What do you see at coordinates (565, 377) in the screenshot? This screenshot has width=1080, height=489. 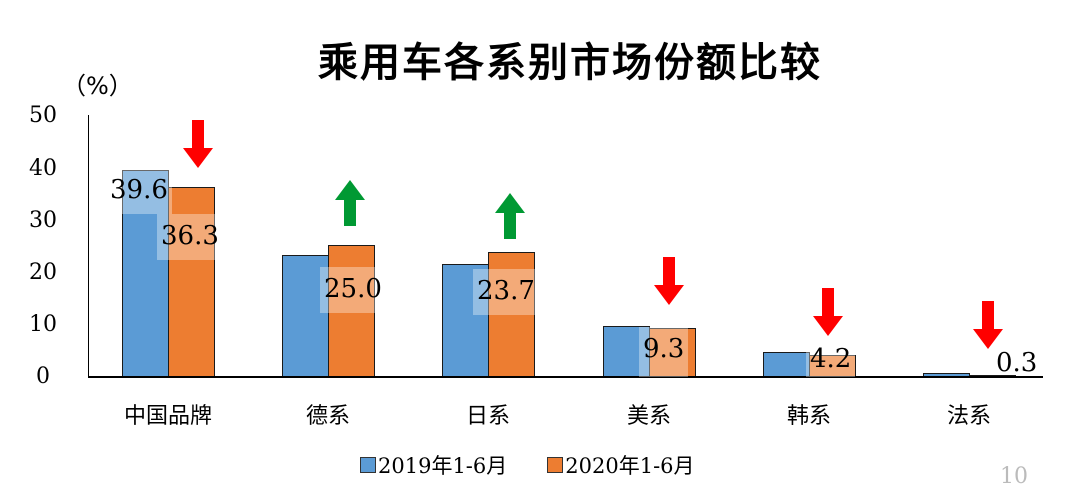 I see `x-axis` at bounding box center [565, 377].